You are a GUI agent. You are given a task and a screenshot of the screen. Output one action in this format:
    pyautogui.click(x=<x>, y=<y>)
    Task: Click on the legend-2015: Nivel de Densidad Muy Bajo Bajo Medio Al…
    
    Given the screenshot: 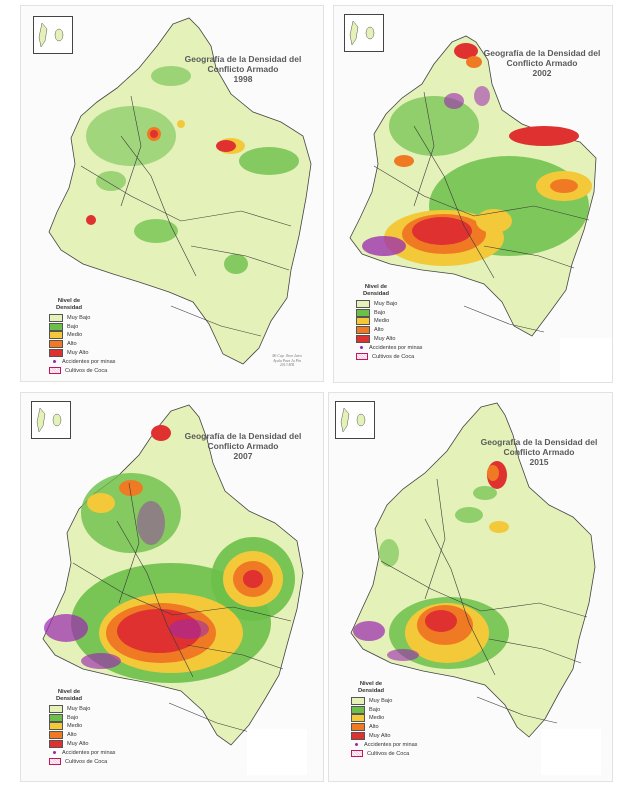 What is the action you would take?
    pyautogui.click(x=396, y=719)
    